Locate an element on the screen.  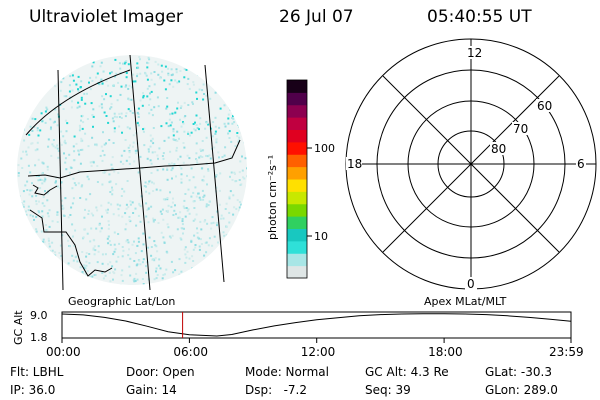
colorbar-band is located at coordinates (297, 272).